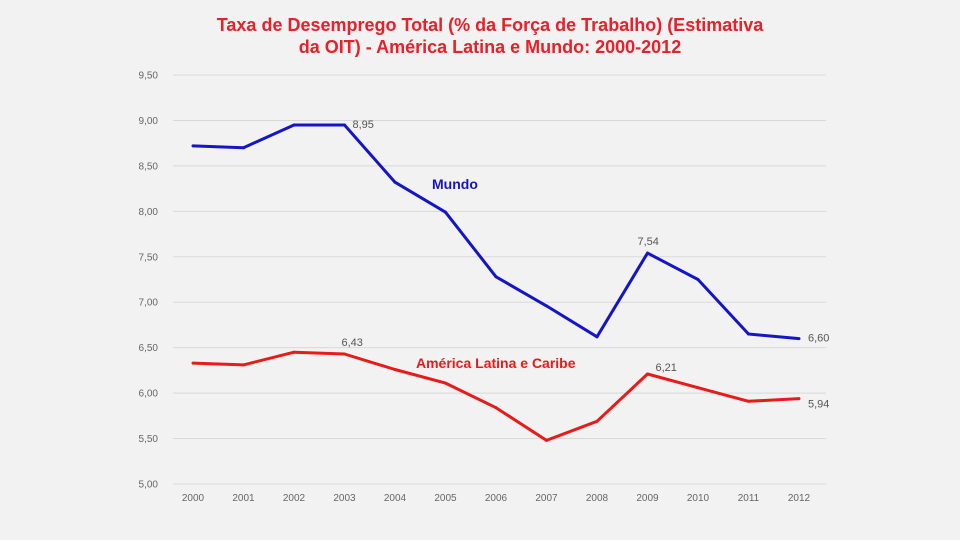 The height and width of the screenshot is (540, 960). I want to click on data-label: 6,60, so click(818, 339).